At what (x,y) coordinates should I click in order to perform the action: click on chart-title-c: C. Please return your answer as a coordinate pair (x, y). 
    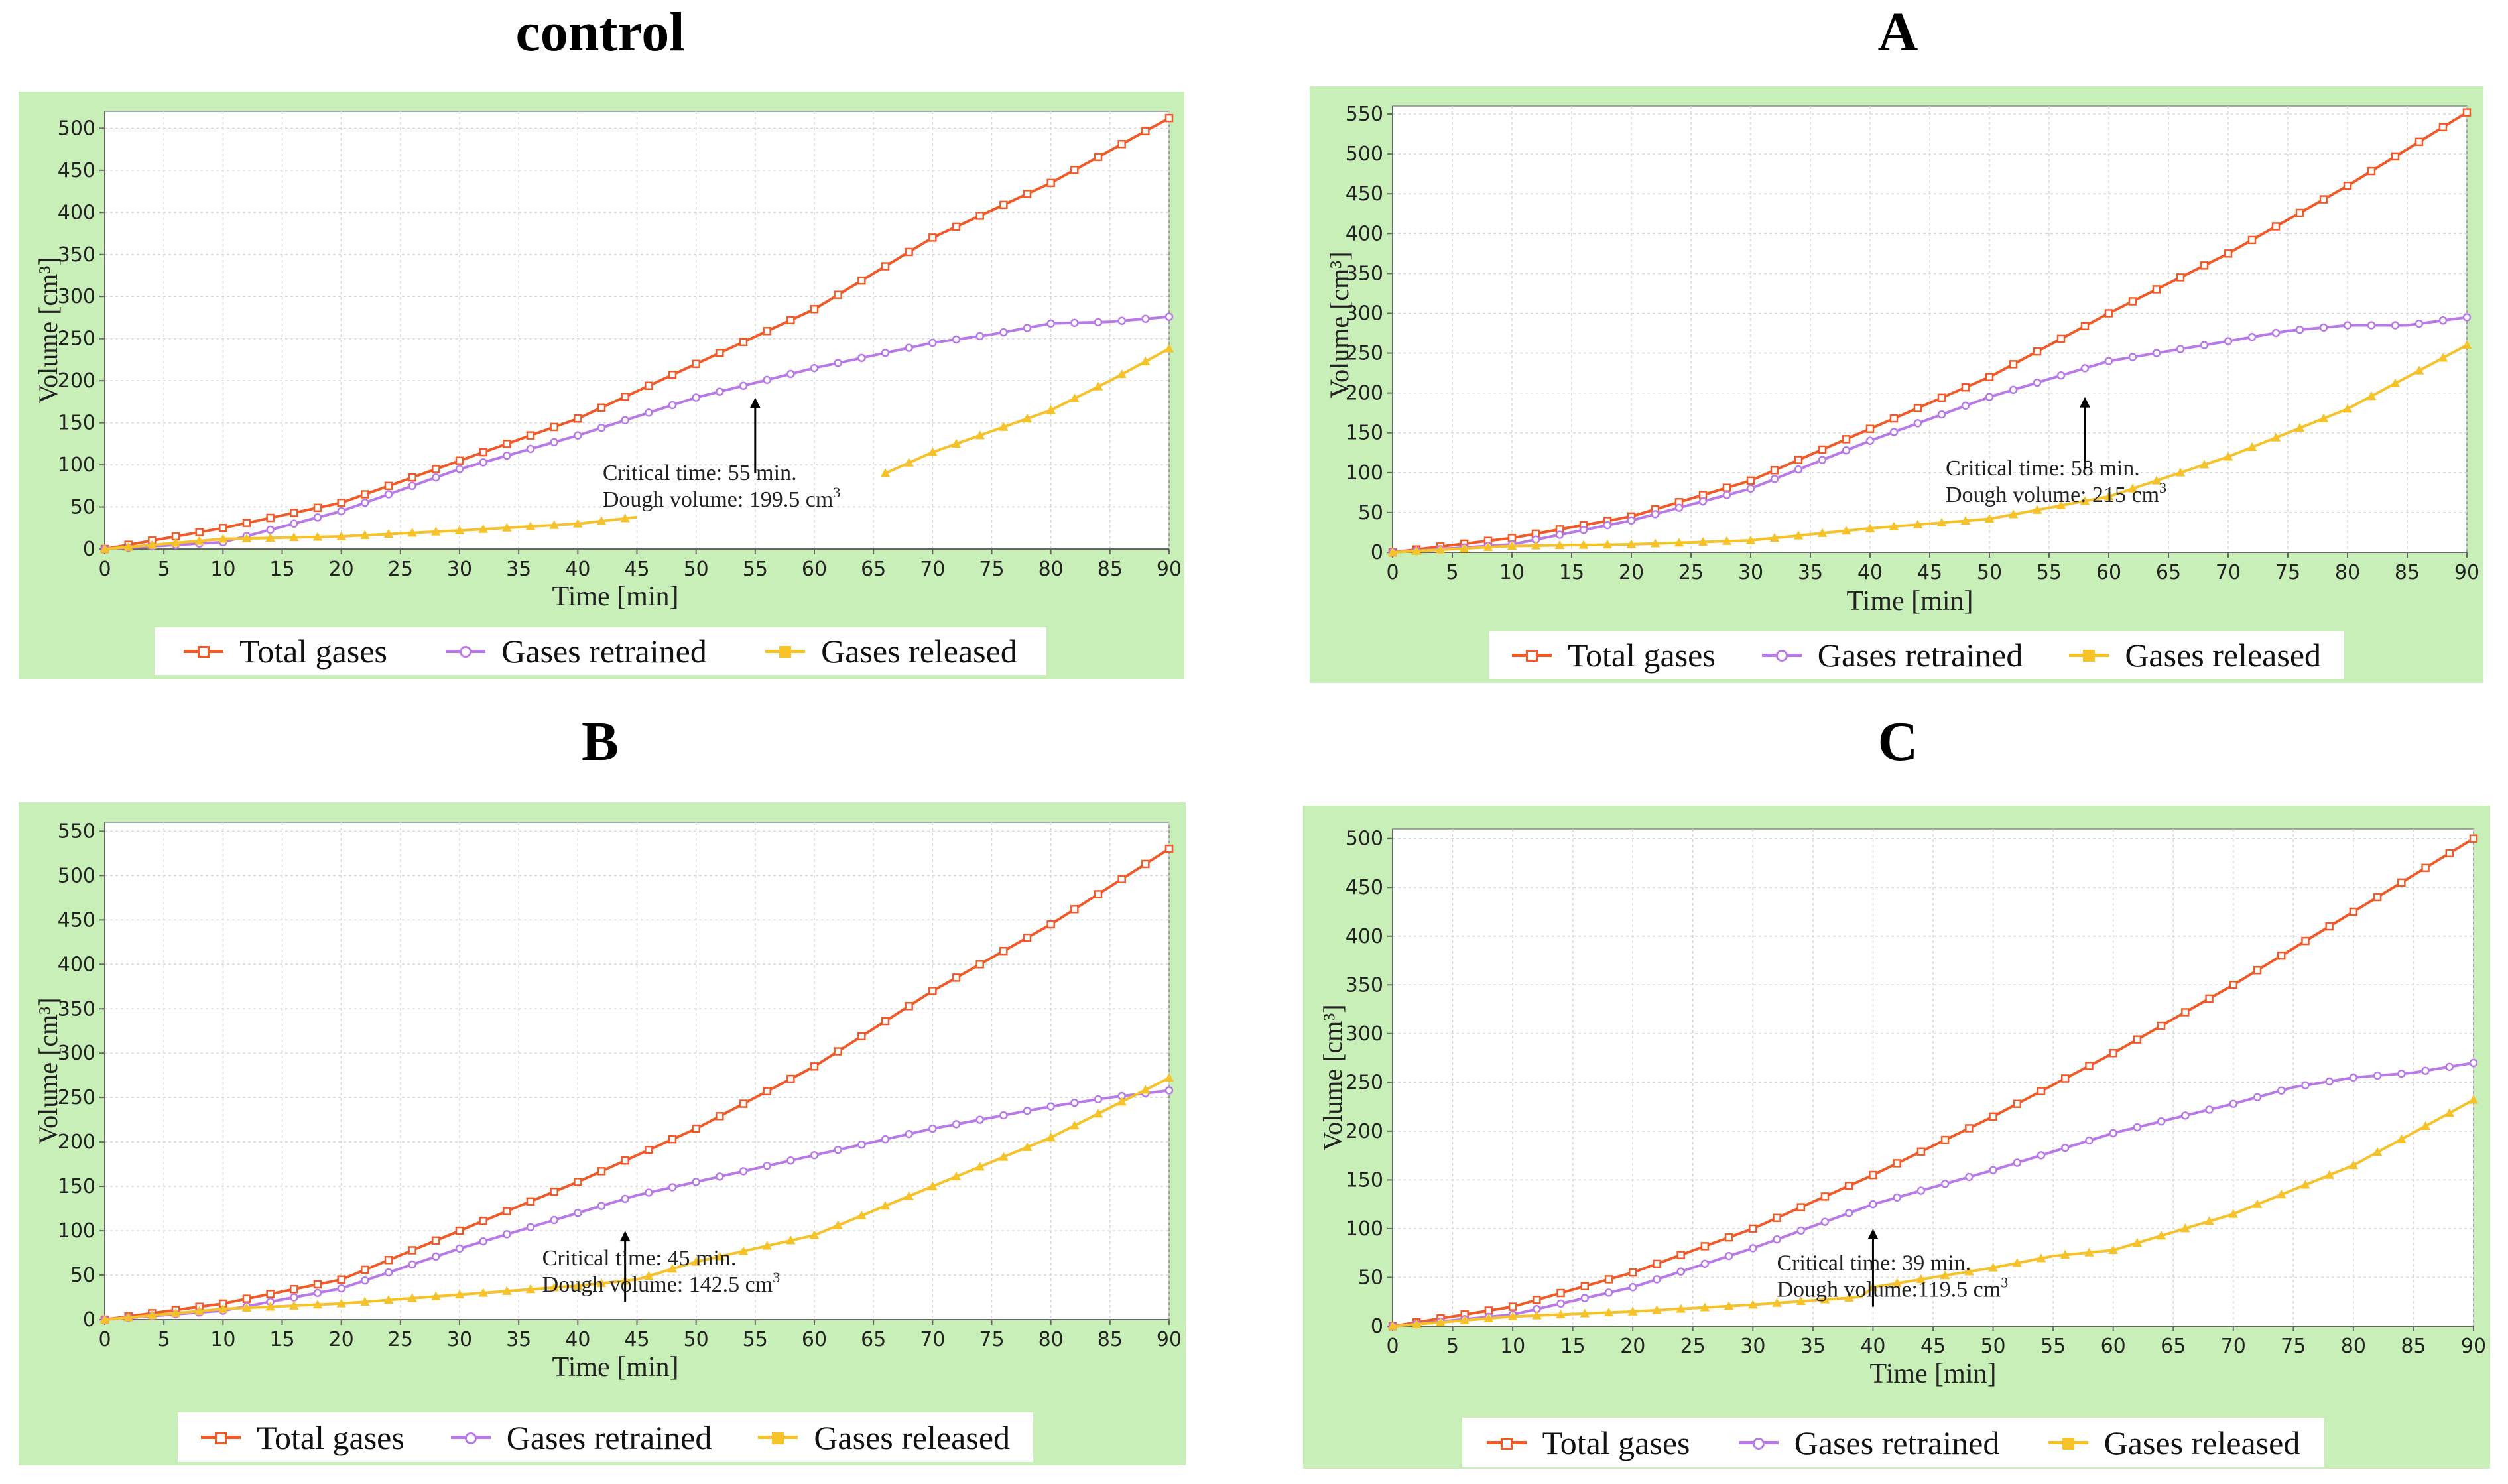
    Looking at the image, I should click on (1897, 742).